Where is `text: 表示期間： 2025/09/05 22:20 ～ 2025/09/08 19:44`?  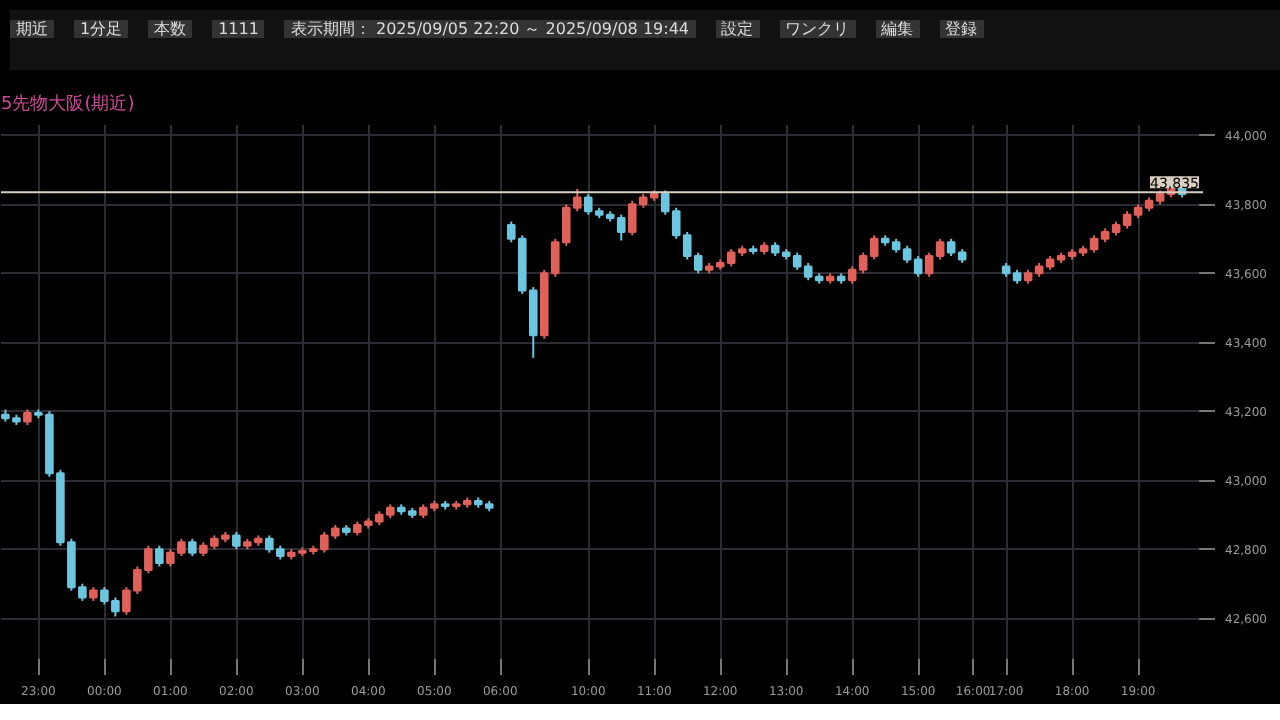
text: 表示期間： 2025/09/05 22:20 ～ 2025/09/08 19:44 is located at coordinates (489, 29).